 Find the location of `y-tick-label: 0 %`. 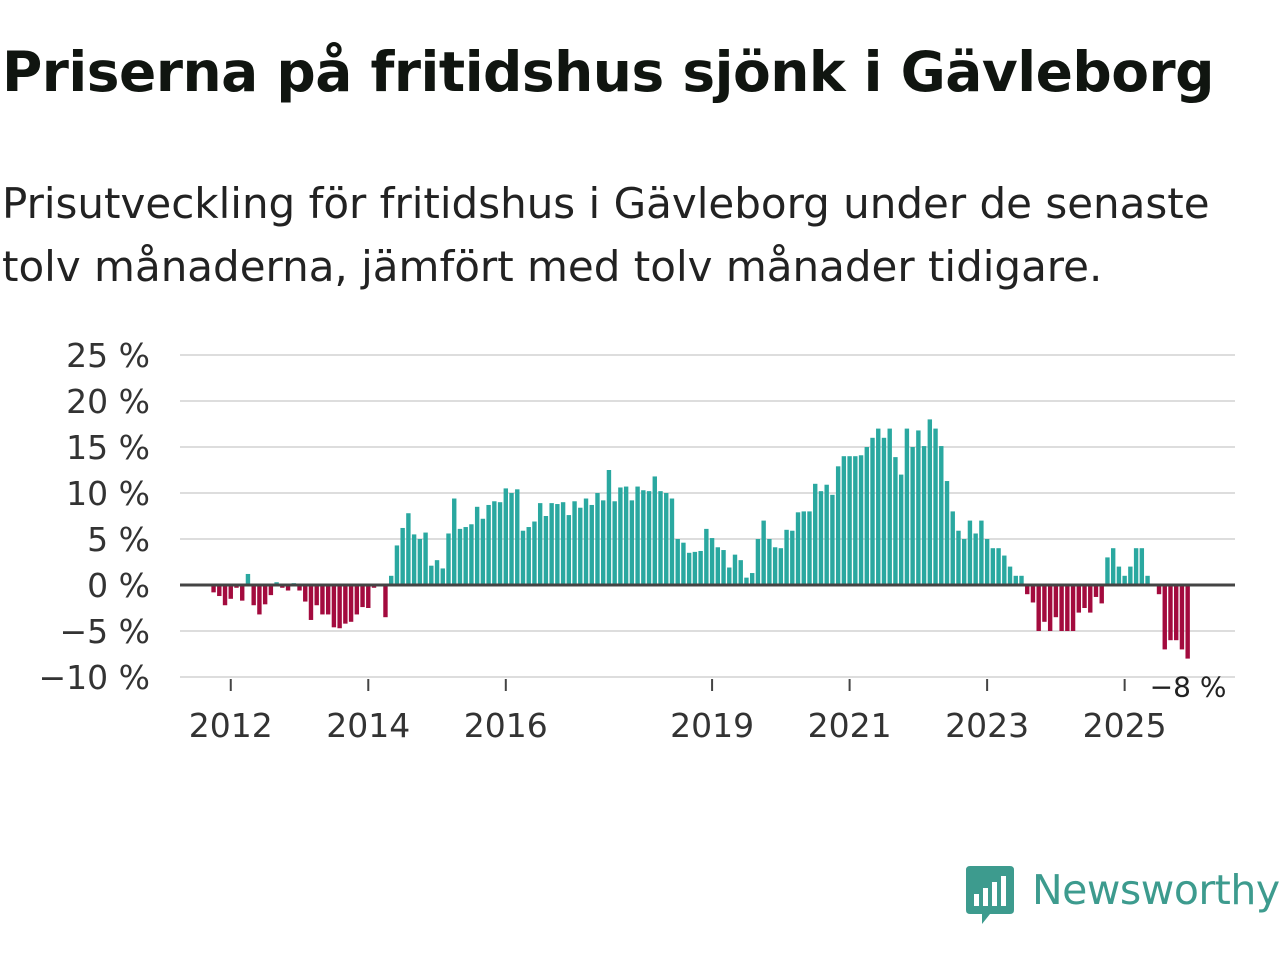

y-tick-label: 0 % is located at coordinates (118, 585).